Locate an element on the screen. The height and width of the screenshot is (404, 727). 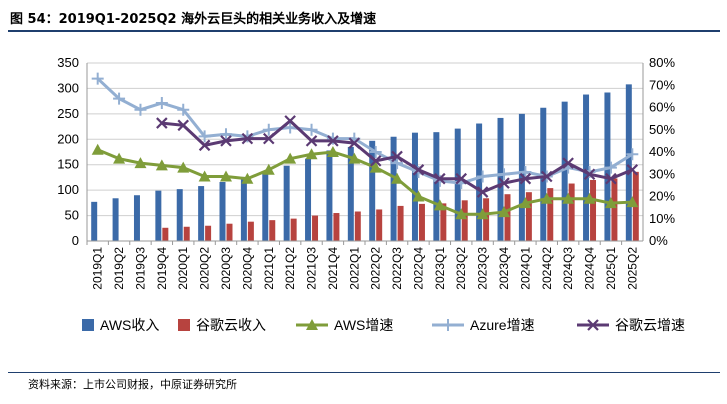
y-right-tick-label: 10% is located at coordinates (662, 218).